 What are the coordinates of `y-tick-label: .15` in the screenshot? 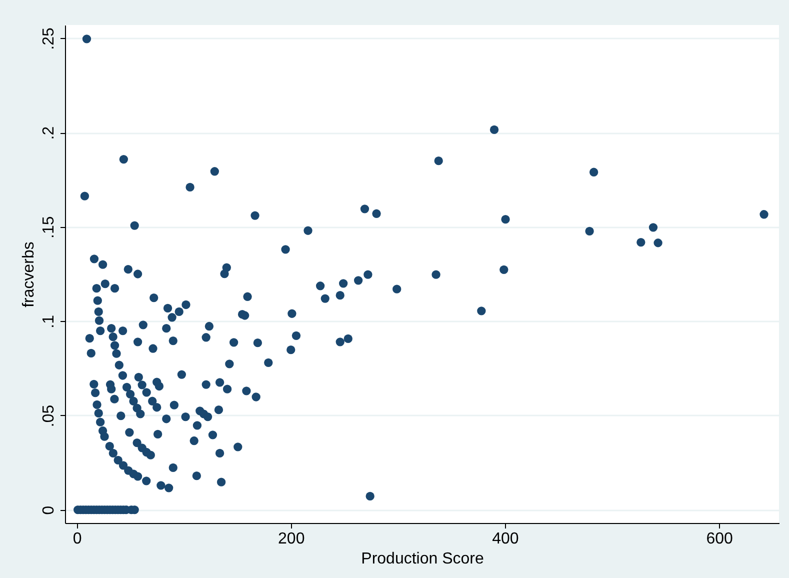 It's located at (49, 227).